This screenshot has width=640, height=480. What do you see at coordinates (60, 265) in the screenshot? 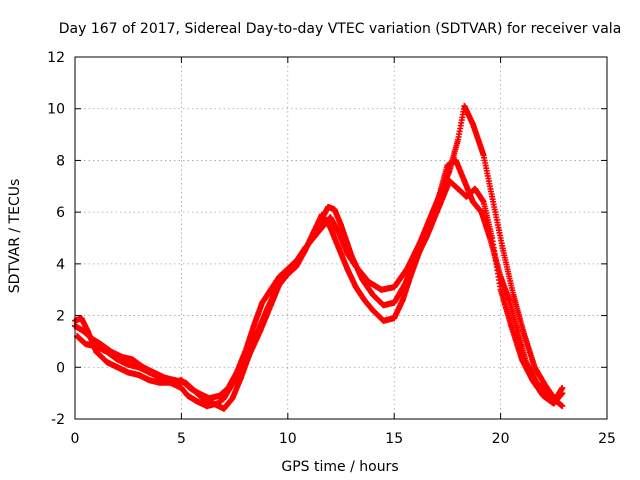
I see `y-tick-label: 4` at bounding box center [60, 265].